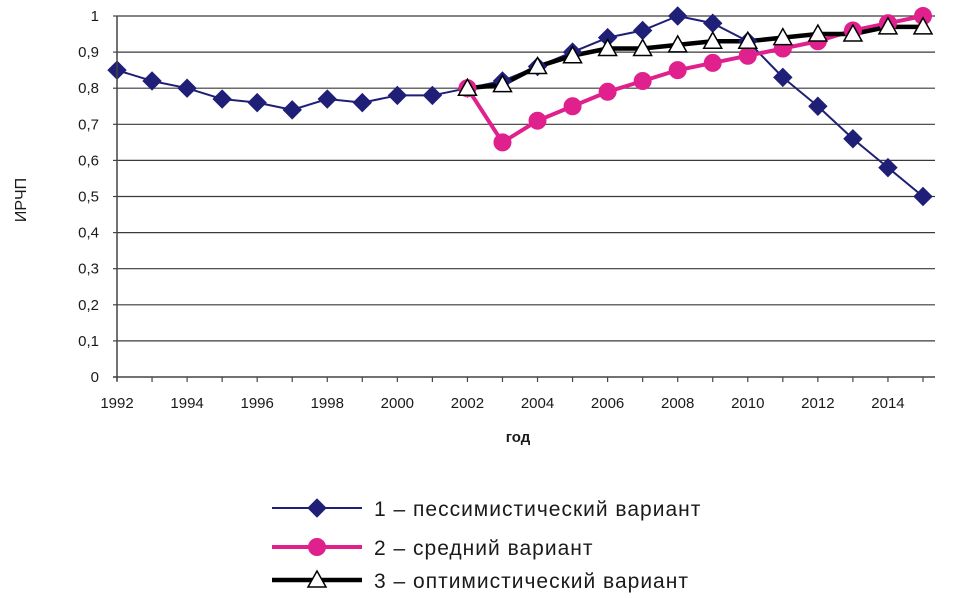 The image size is (956, 598). What do you see at coordinates (518, 437) in the screenshot?
I see `x-axis-title: год` at bounding box center [518, 437].